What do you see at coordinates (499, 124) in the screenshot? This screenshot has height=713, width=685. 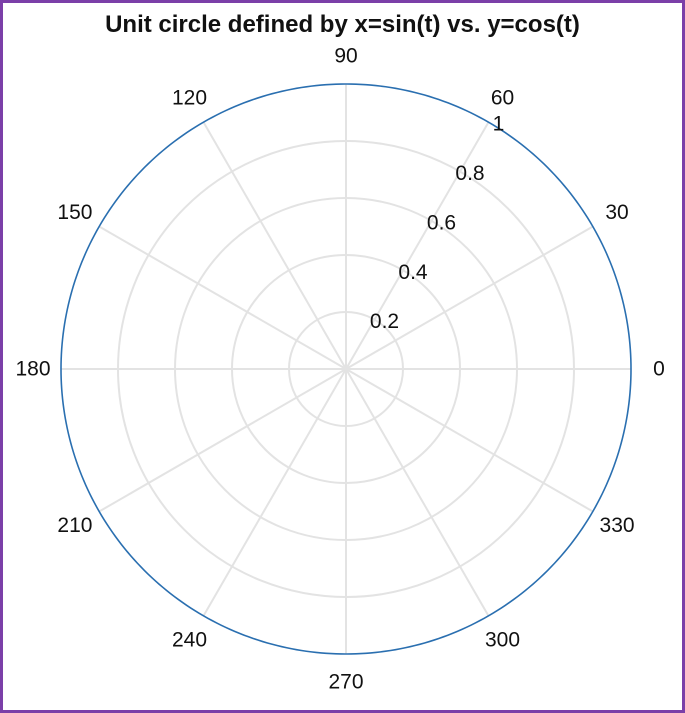 I see `r-tick-label-1: 1` at bounding box center [499, 124].